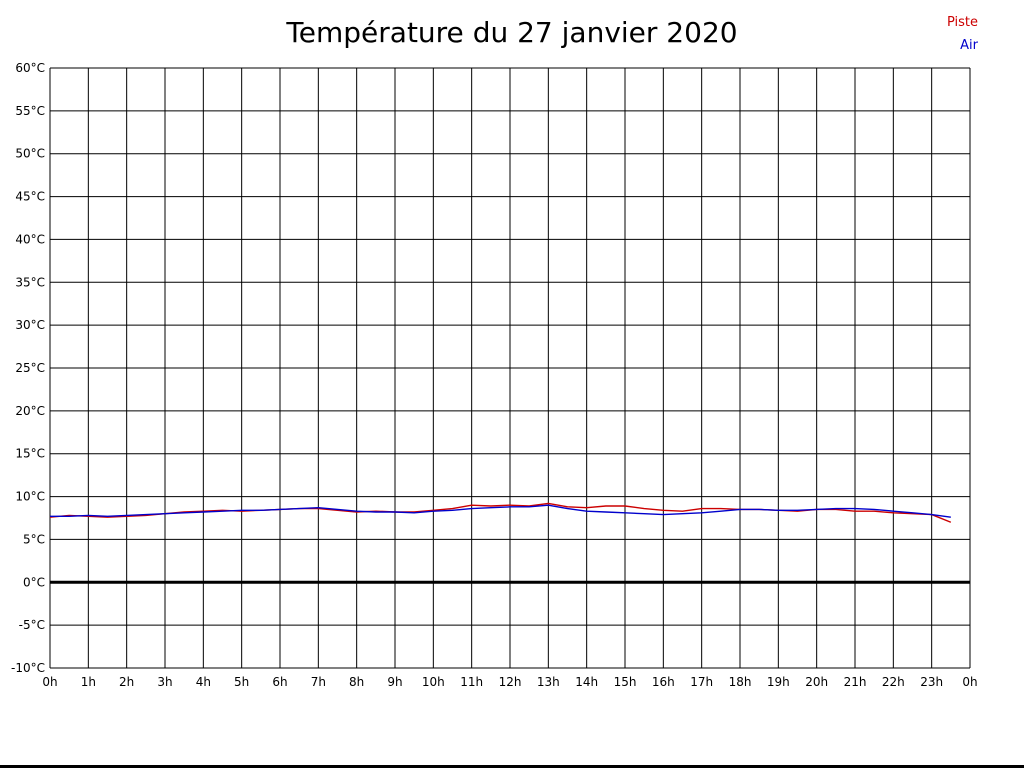  What do you see at coordinates (30, 239) in the screenshot?
I see `svg-text: 40°C` at bounding box center [30, 239].